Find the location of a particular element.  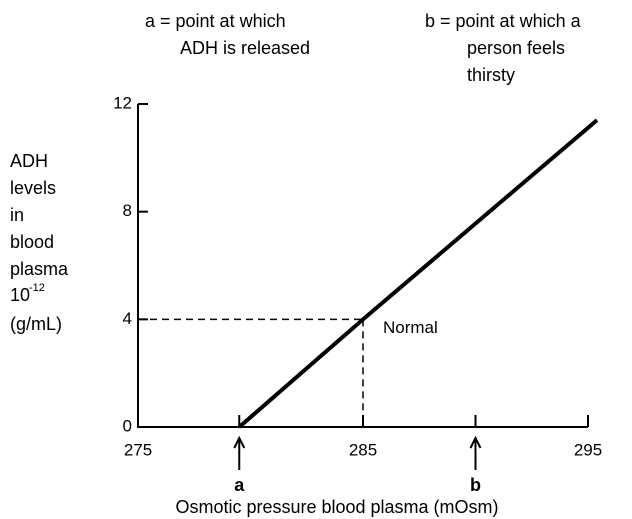

x-tick-label: 275 is located at coordinates (138, 449).